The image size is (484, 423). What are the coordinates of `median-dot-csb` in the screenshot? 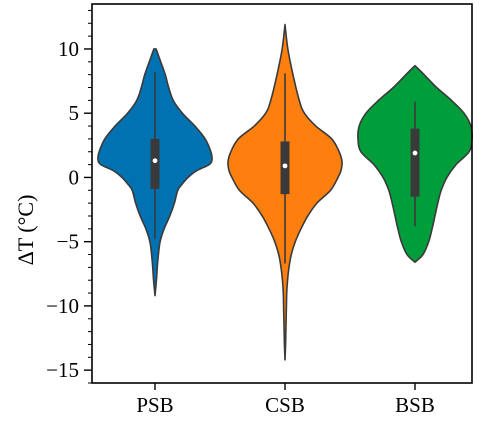 It's located at (285, 166).